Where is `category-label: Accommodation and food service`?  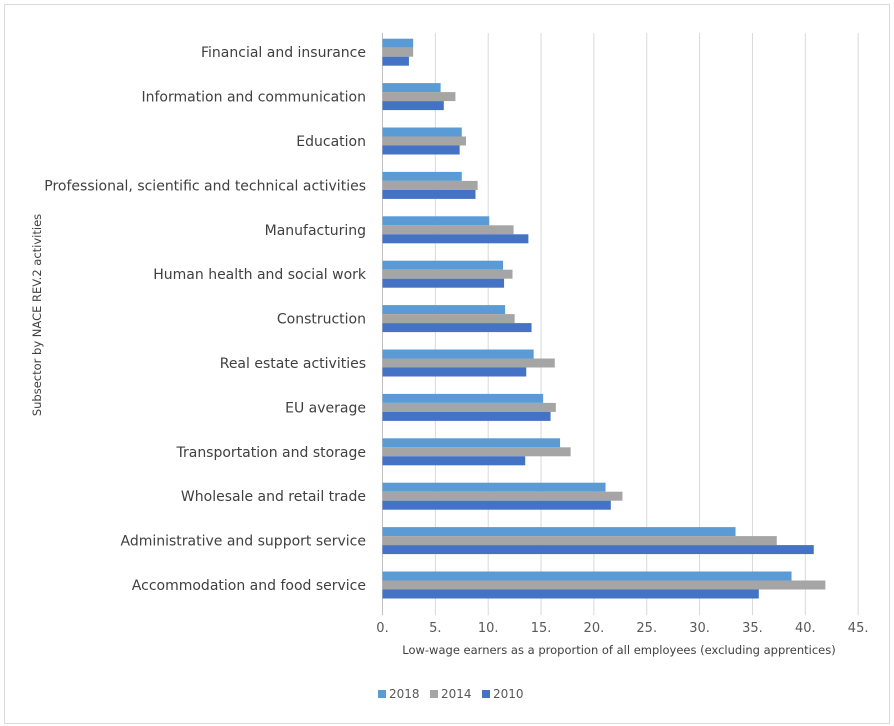
category-label: Accommodation and food service is located at coordinates (249, 586).